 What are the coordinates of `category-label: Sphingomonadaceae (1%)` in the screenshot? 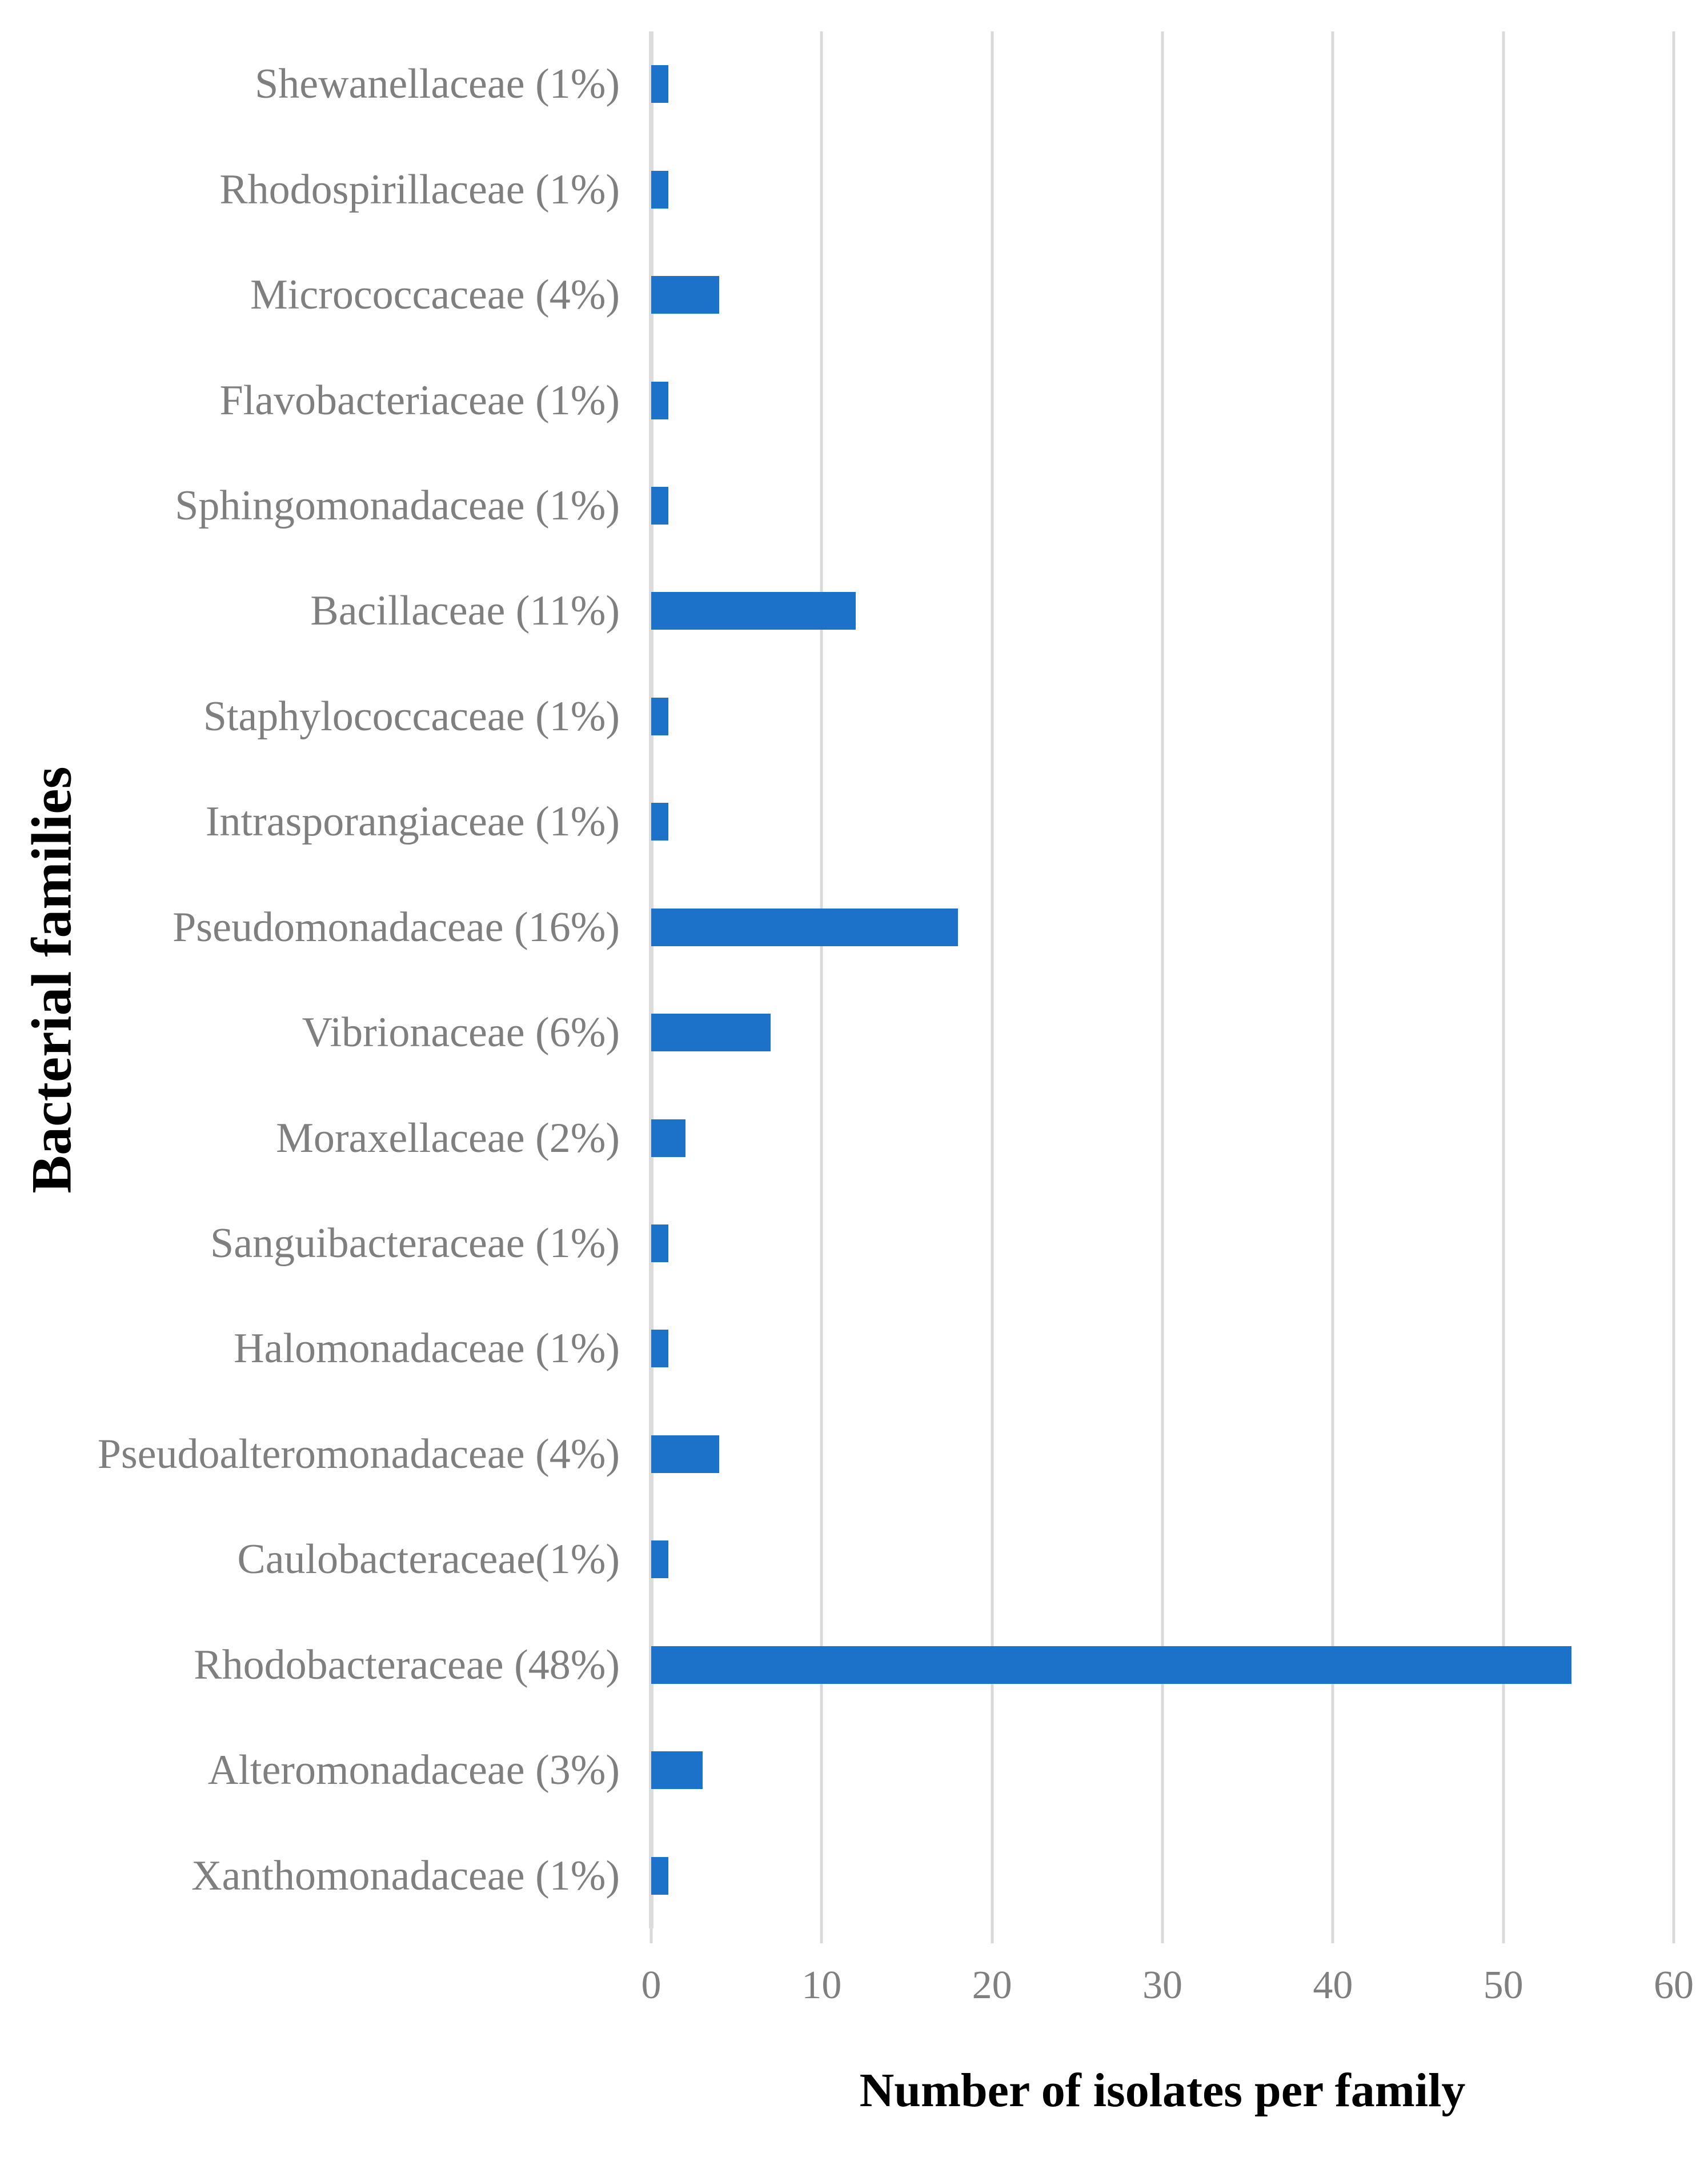 It's located at (398, 505).